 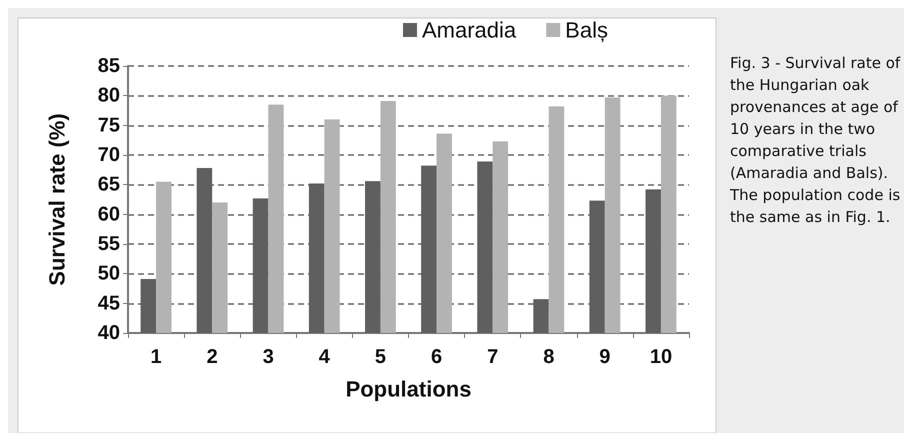 I want to click on y-tick-label: 55, so click(x=109, y=244).